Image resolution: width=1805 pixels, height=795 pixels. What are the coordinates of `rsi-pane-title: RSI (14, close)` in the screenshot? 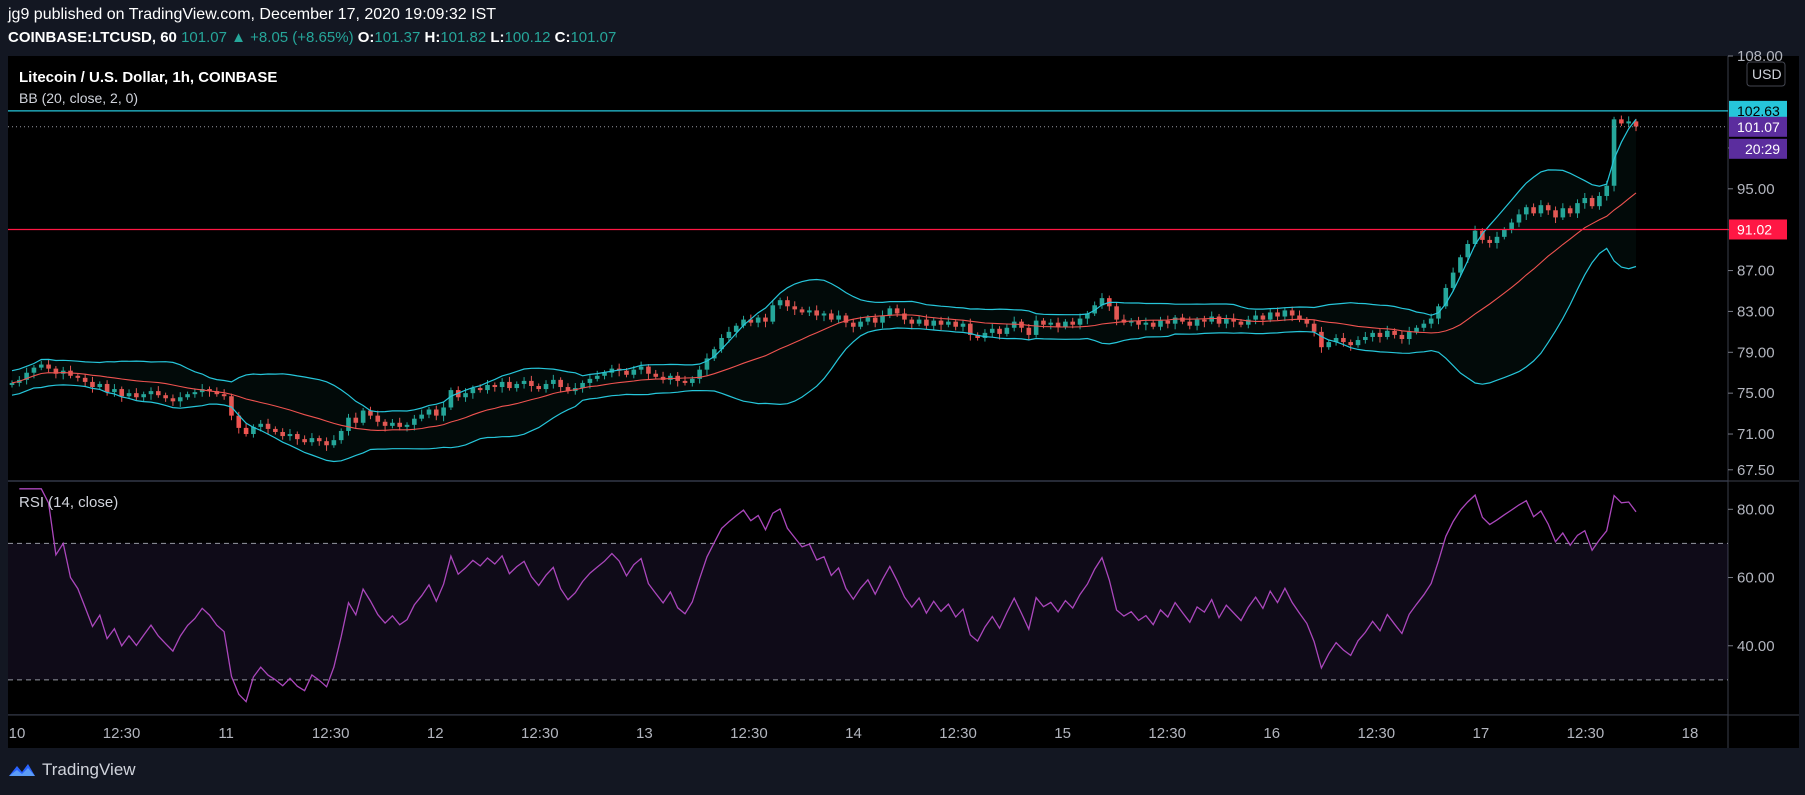 It's located at (68, 502).